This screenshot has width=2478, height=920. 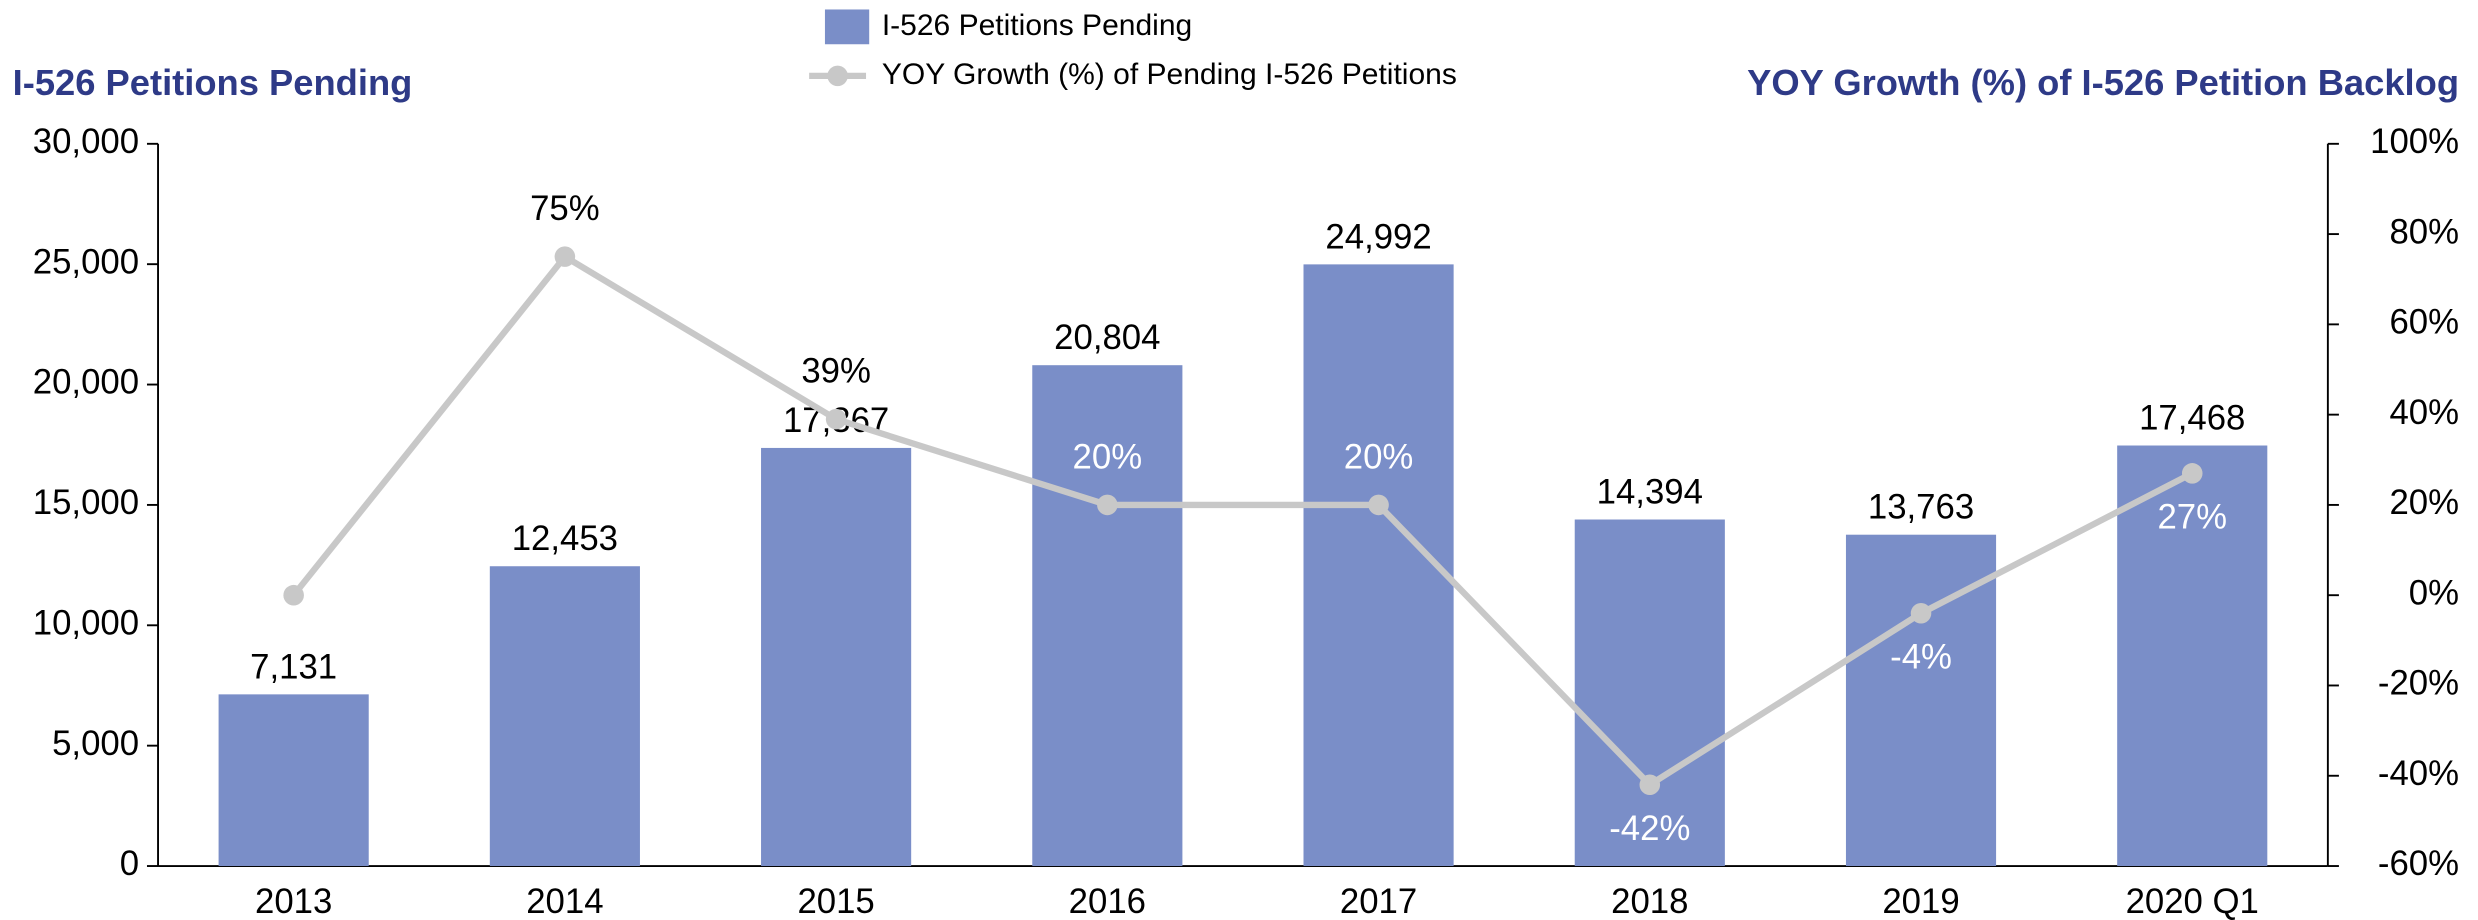 What do you see at coordinates (2418, 684) in the screenshot?
I see `y2-tick-label: -20%` at bounding box center [2418, 684].